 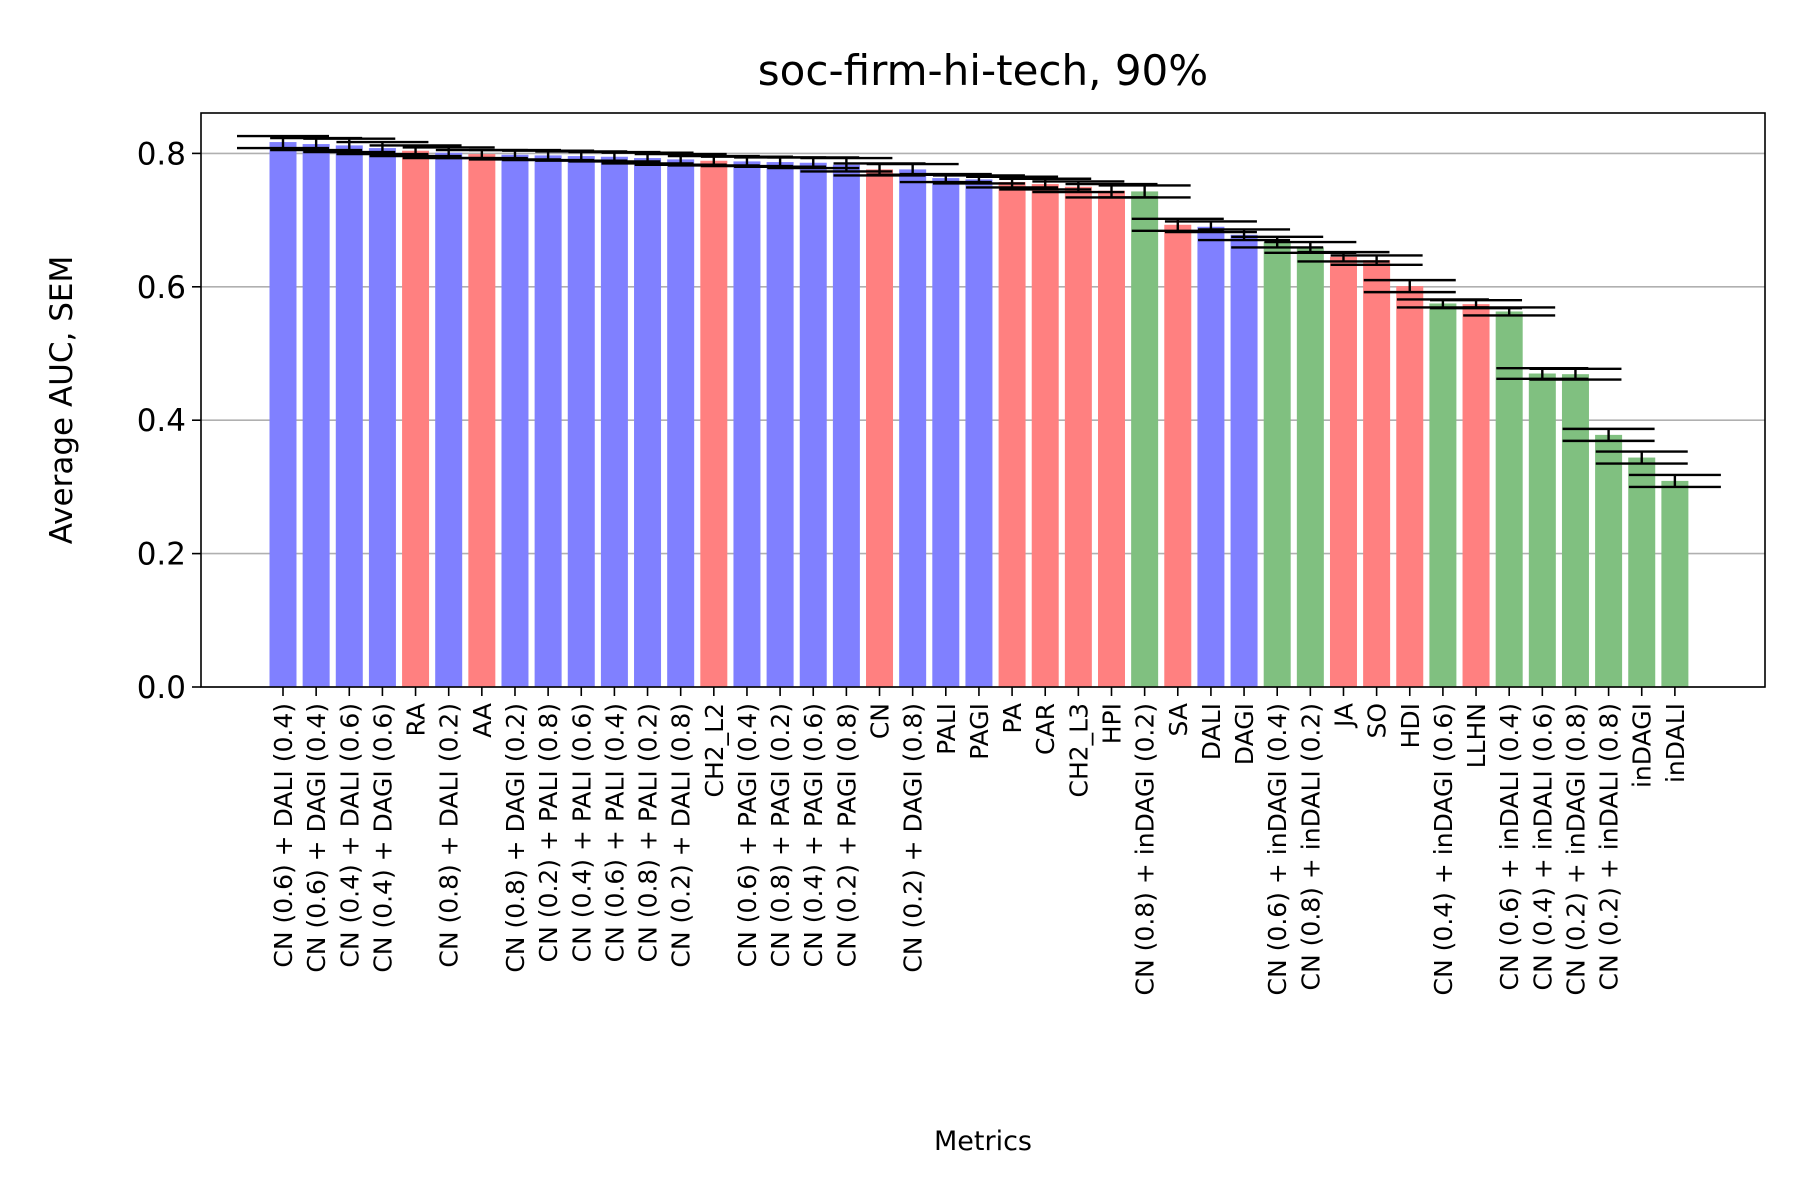 What do you see at coordinates (1542, 846) in the screenshot?
I see `x-tick-label: CN (0.4) + inDALI (0.6)` at bounding box center [1542, 846].